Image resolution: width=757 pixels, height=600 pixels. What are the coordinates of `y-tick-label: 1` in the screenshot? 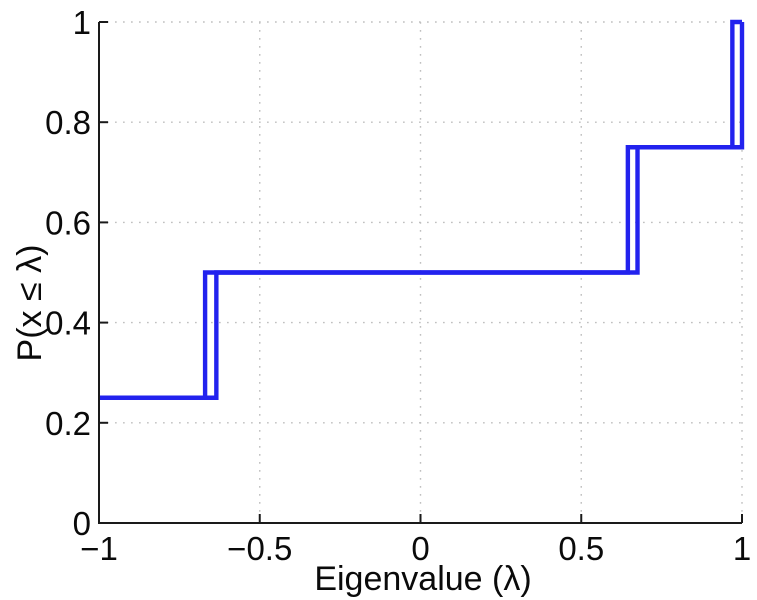 It's located at (82, 22).